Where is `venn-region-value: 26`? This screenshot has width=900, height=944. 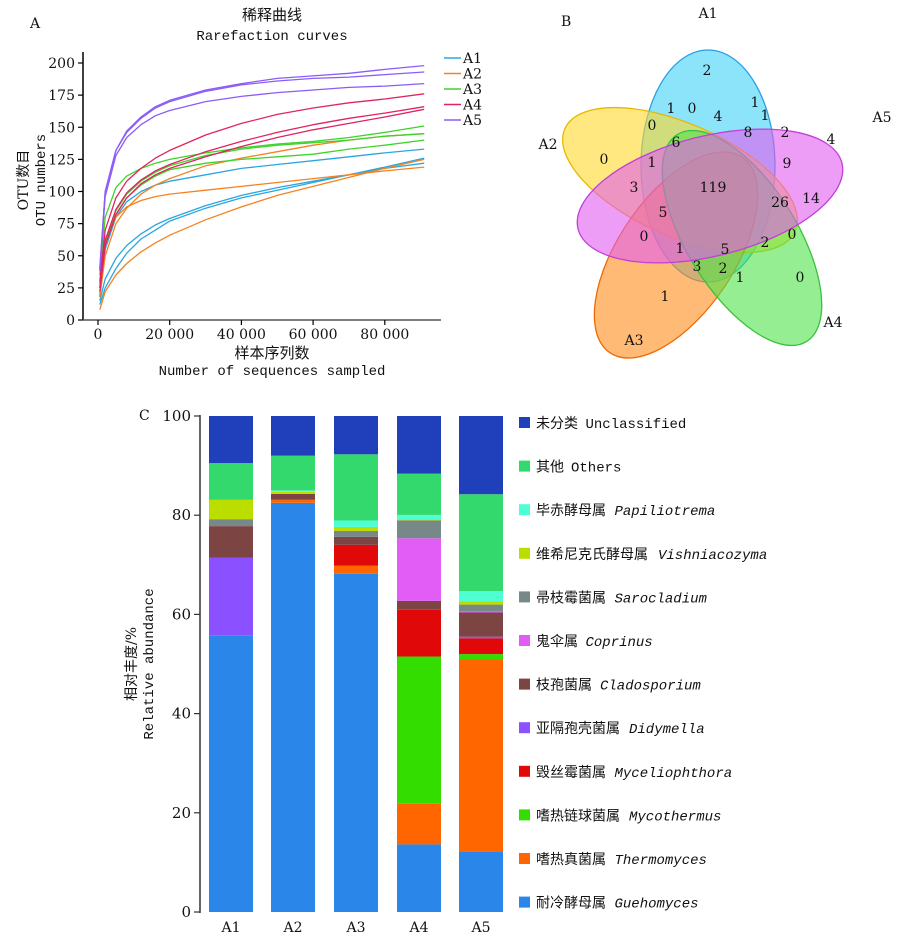 venn-region-value: 26 is located at coordinates (780, 203).